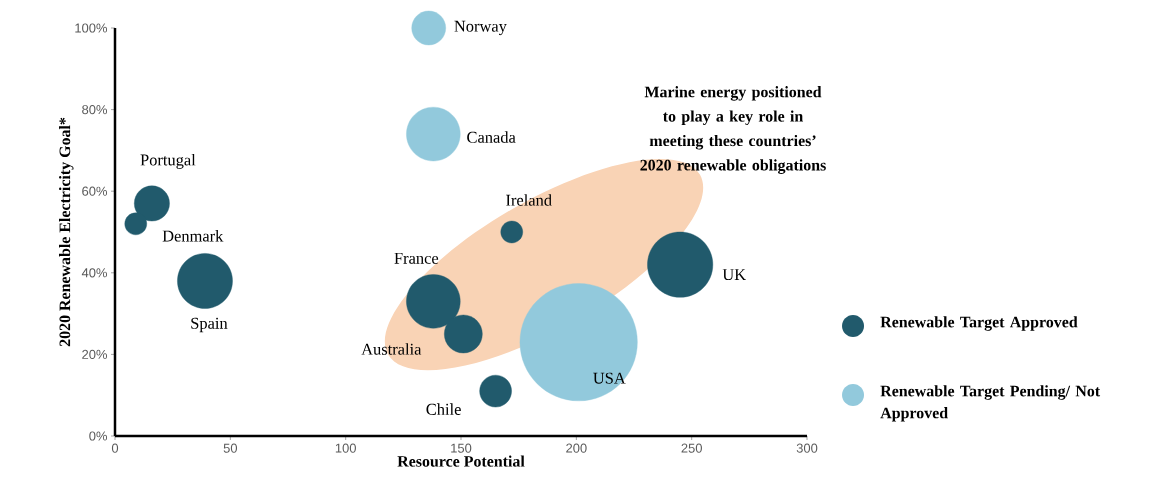 Image resolution: width=1169 pixels, height=502 pixels. What do you see at coordinates (66, 232) in the screenshot?
I see `y-axis-title: 2020 Renewable Electricity Goal*` at bounding box center [66, 232].